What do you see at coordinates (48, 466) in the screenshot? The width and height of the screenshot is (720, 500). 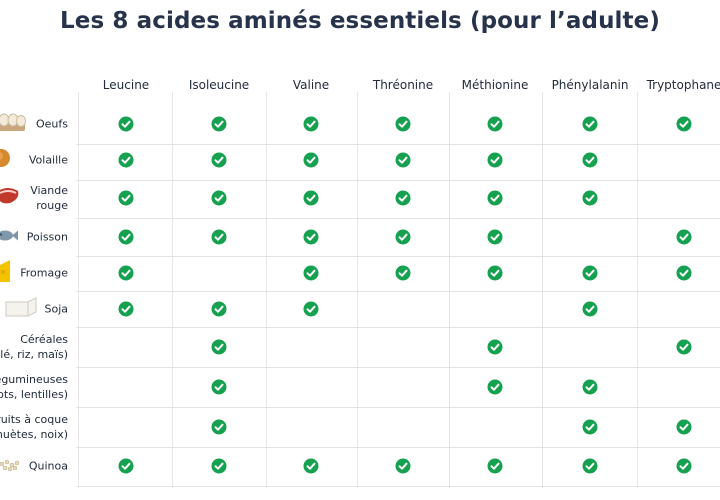 I see `row-label: Quinoa` at bounding box center [48, 466].